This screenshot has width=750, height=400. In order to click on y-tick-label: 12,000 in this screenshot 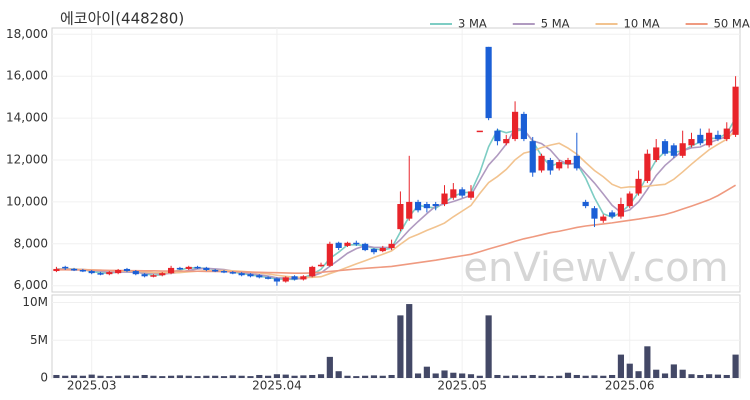, I will do `click(27, 160)`.